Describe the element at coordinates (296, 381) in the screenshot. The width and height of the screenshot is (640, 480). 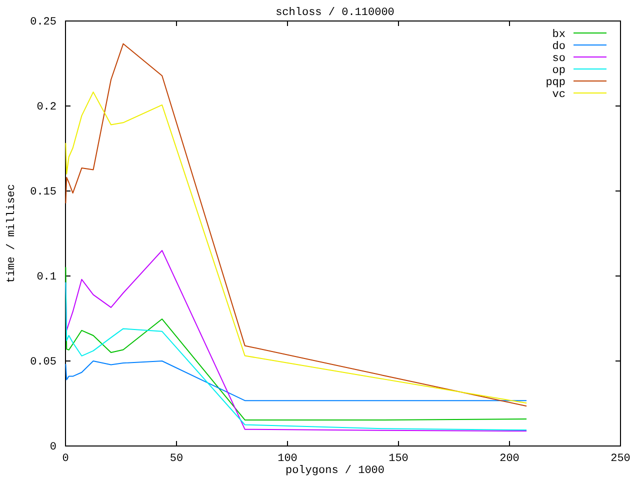
I see `line-series` at that location.